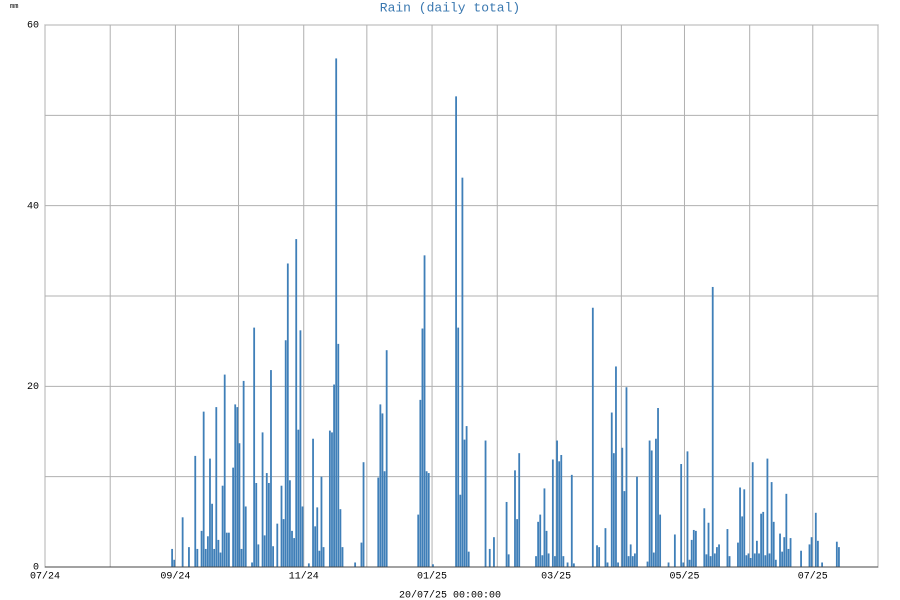 The image size is (900, 600). What do you see at coordinates (450, 595) in the screenshot?
I see `x-axis-label: 20/07/25 00:00:00` at bounding box center [450, 595].